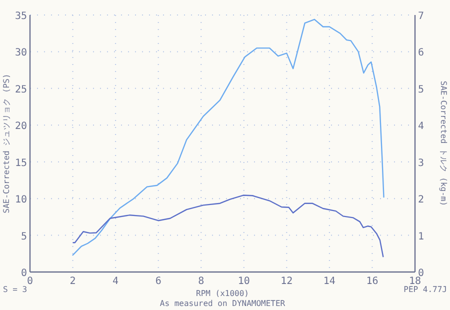 This screenshot has width=450, height=310. What do you see at coordinates (20, 53) in the screenshot?
I see `y-tick-label: 30` at bounding box center [20, 53].